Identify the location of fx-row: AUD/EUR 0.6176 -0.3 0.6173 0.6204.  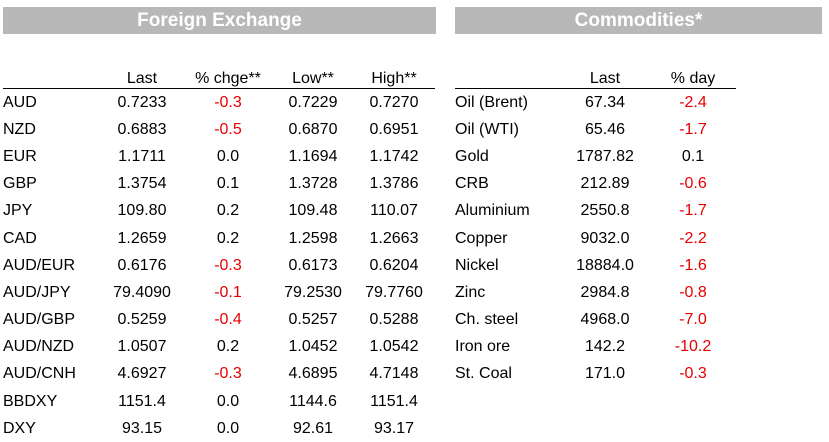
(219, 265).